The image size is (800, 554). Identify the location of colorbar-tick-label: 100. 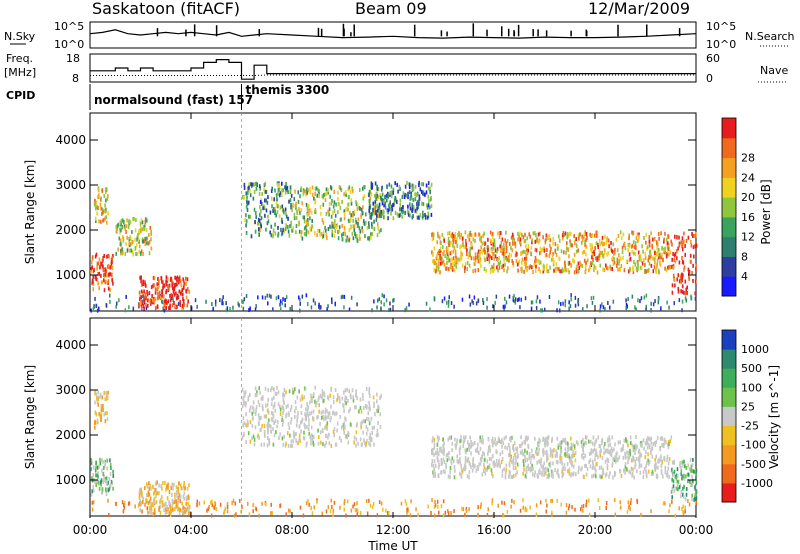
(751, 387).